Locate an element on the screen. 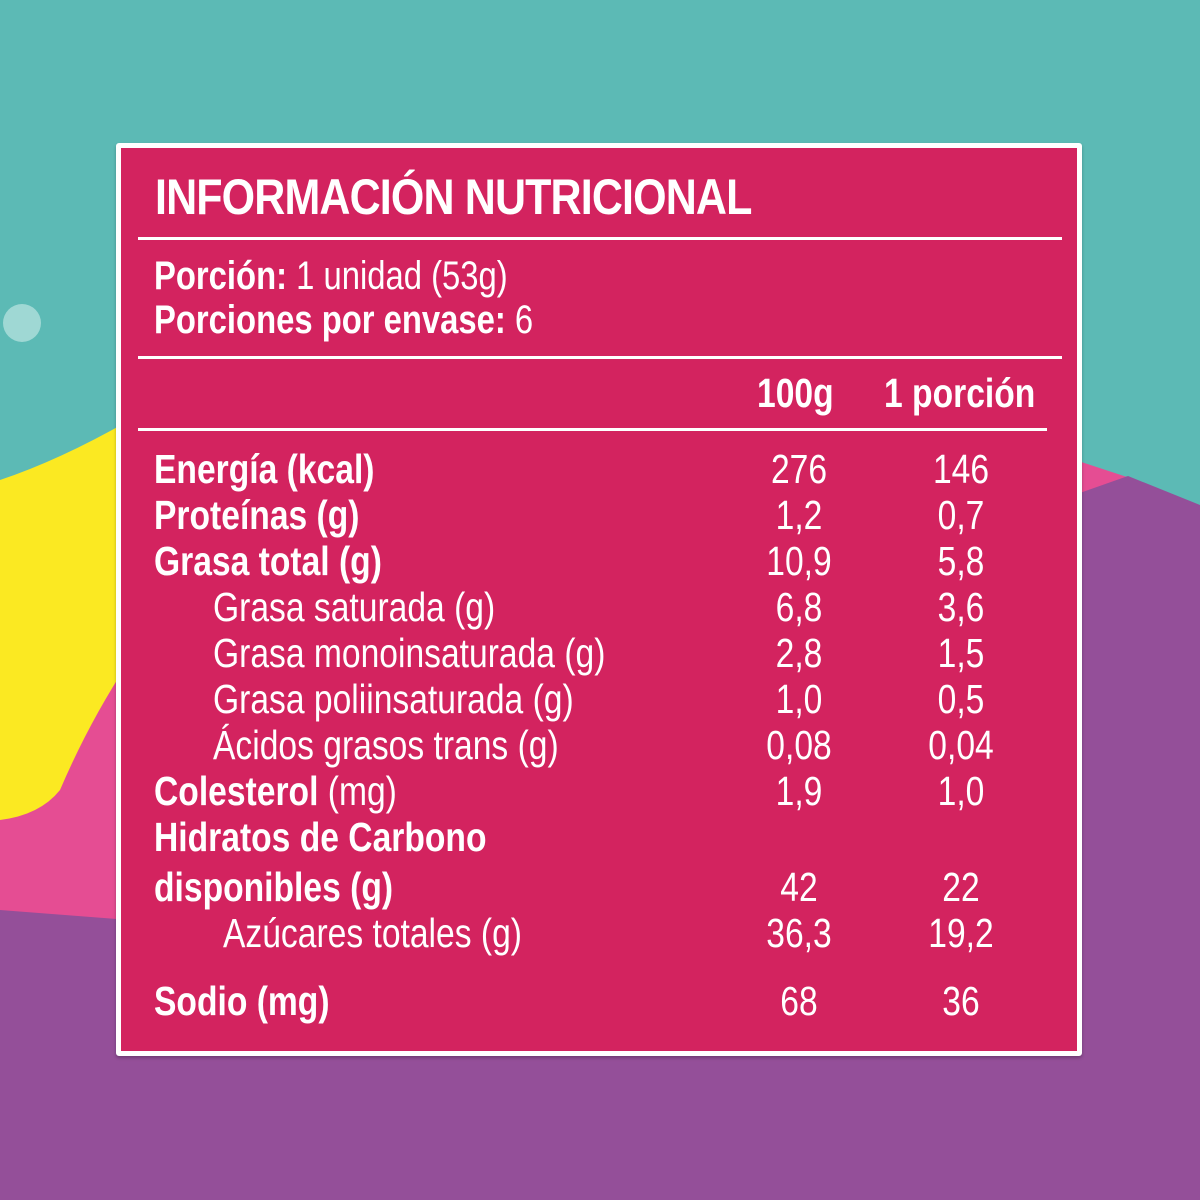 The image size is (1200, 1200). value-per-portion: 0,7 is located at coordinates (961, 515).